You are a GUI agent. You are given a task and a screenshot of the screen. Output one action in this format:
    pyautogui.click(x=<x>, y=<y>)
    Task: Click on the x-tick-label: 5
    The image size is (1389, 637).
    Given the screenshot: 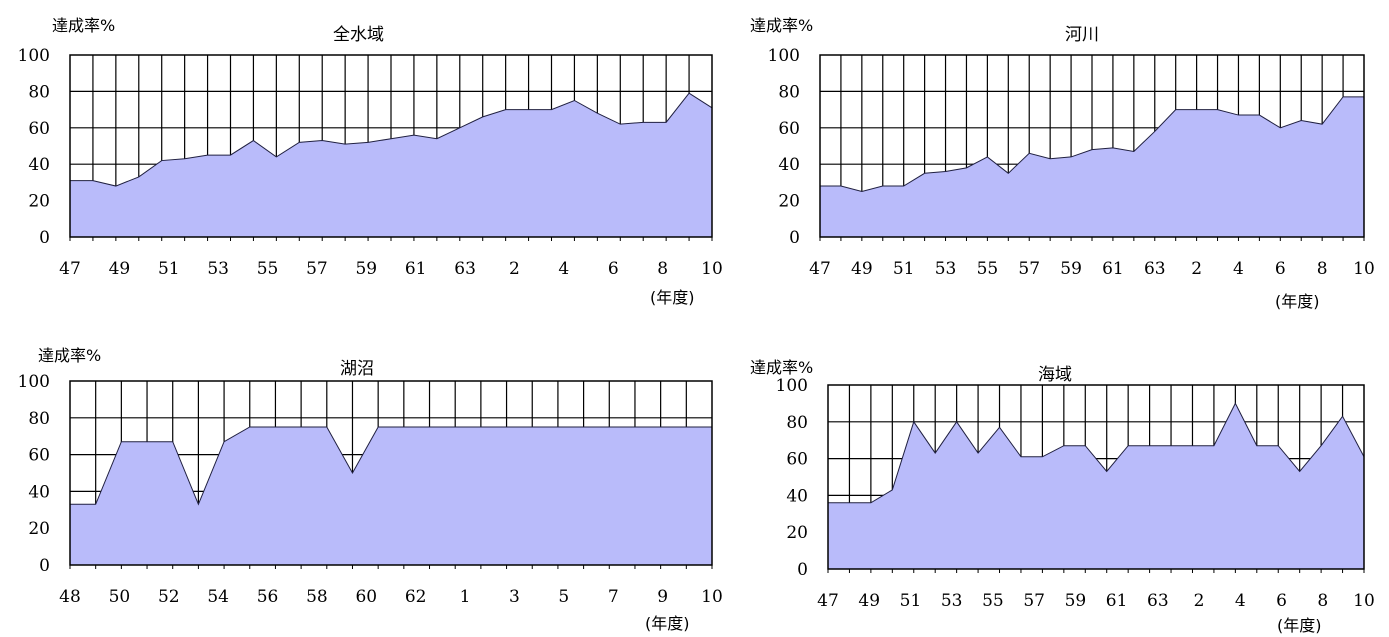 What is the action you would take?
    pyautogui.click(x=563, y=597)
    